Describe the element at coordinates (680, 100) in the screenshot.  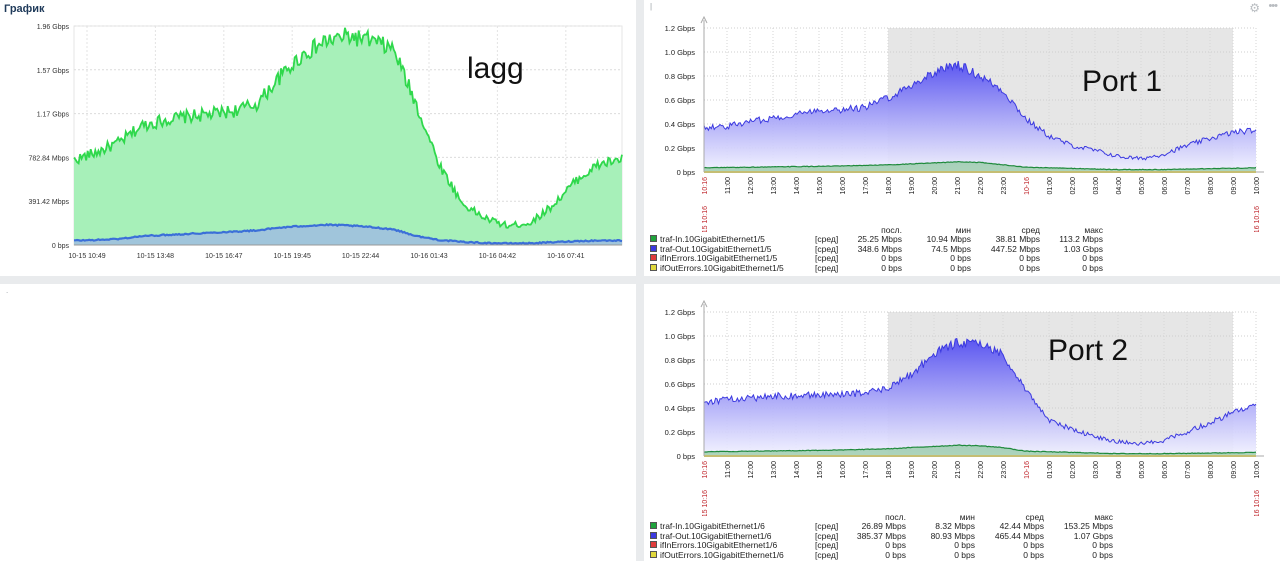
I see `y-tick-label: 0.6 Gbps` at that location.